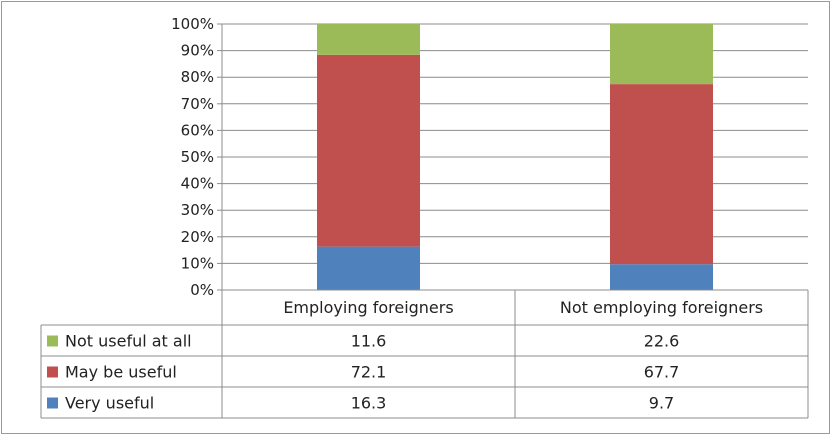 The width and height of the screenshot is (831, 435). I want to click on y-tick-label: 10%, so click(197, 263).